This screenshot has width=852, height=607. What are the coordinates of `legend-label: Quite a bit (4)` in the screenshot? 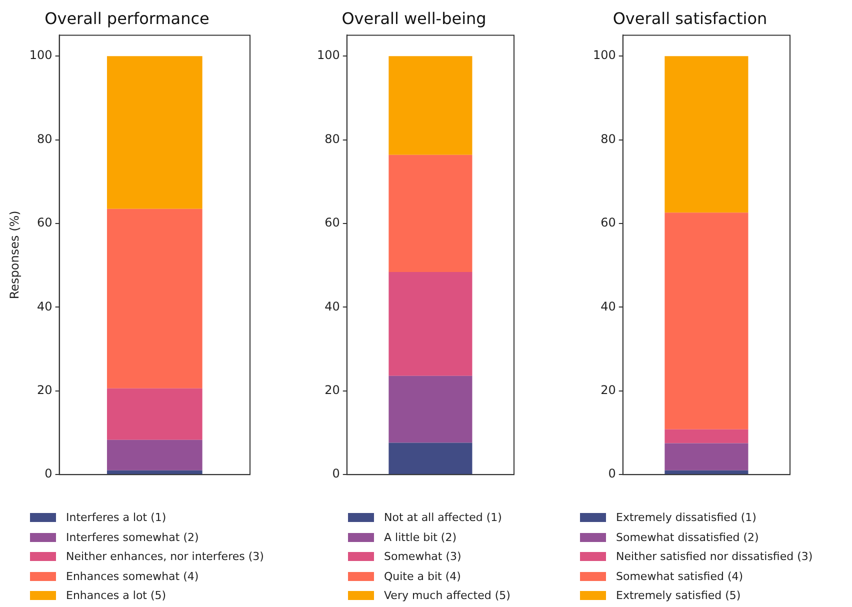 It's located at (422, 576).